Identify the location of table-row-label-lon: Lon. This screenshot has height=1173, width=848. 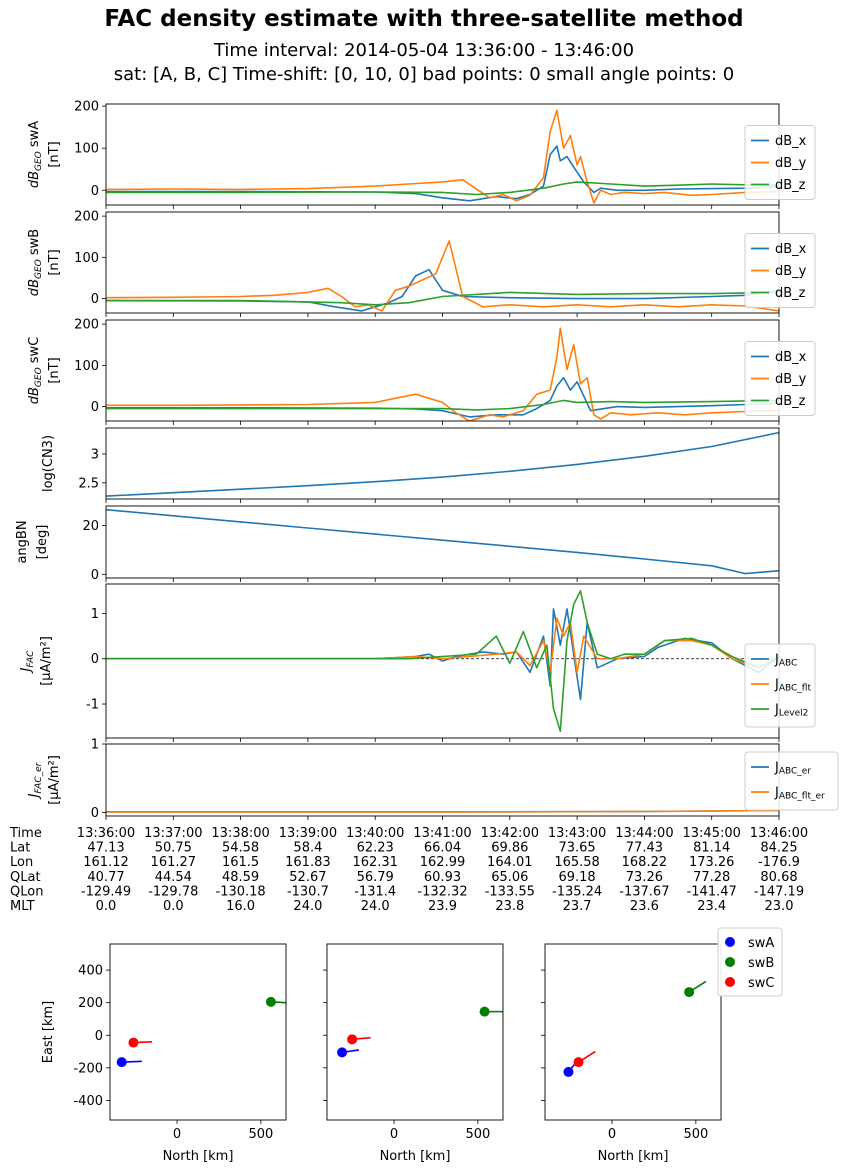
(21, 862).